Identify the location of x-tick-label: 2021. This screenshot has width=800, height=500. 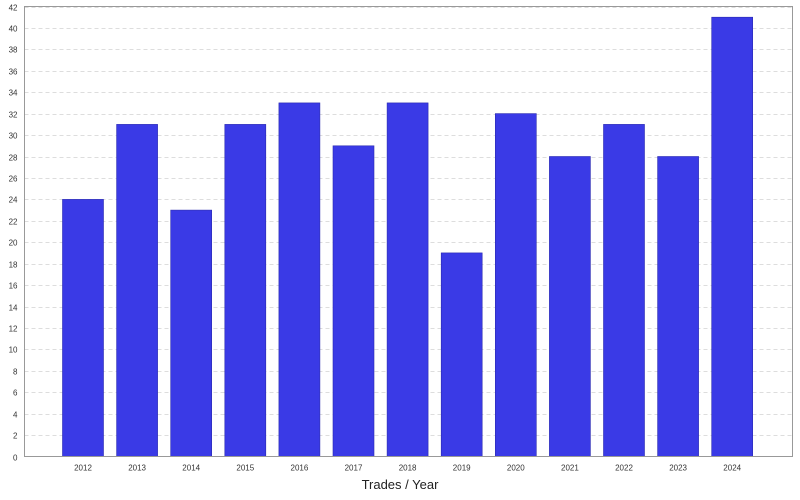
(570, 468).